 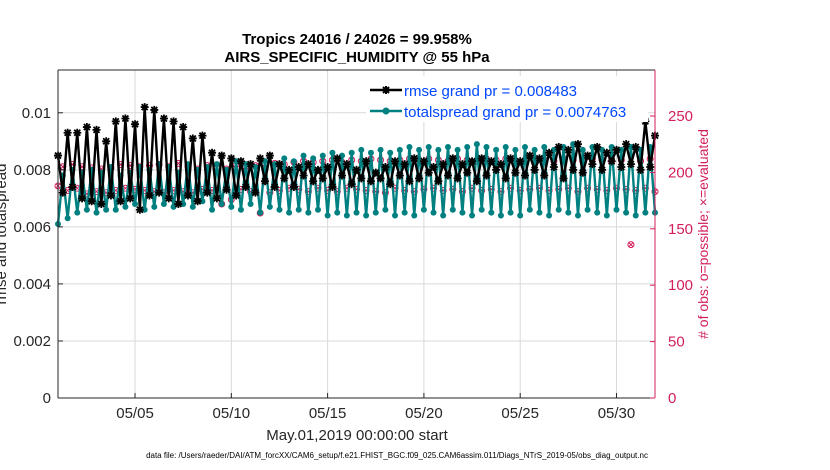 I want to click on y-tick-label-left: 0, so click(x=47, y=398).